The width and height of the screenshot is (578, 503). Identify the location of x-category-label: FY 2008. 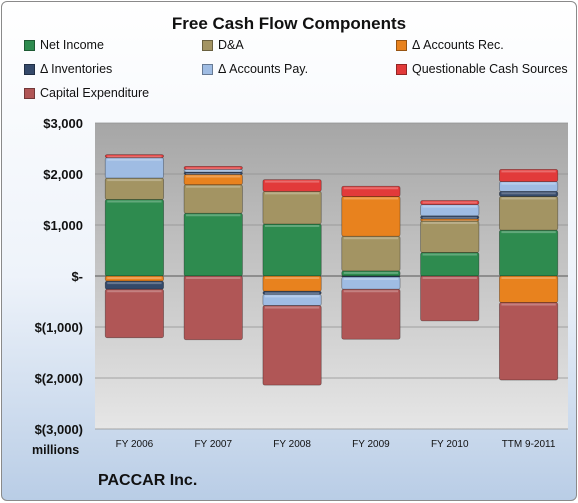
(292, 444).